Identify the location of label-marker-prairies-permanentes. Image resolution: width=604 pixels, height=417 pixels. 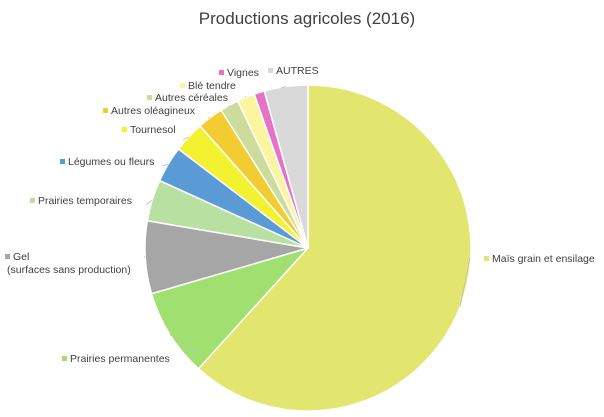
(64, 358).